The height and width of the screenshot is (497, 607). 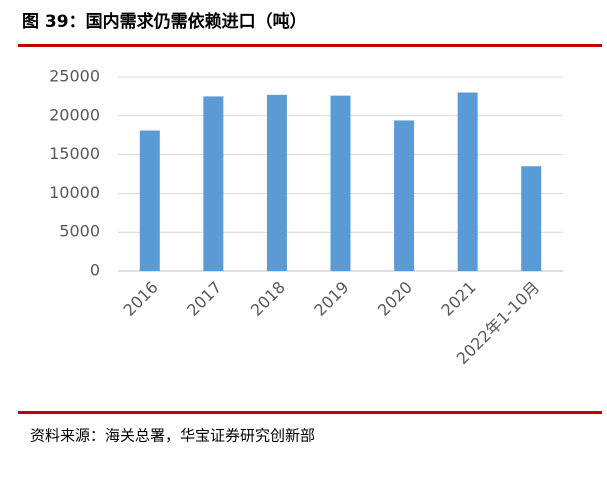 What do you see at coordinates (310, 412) in the screenshot?
I see `source-rule` at bounding box center [310, 412].